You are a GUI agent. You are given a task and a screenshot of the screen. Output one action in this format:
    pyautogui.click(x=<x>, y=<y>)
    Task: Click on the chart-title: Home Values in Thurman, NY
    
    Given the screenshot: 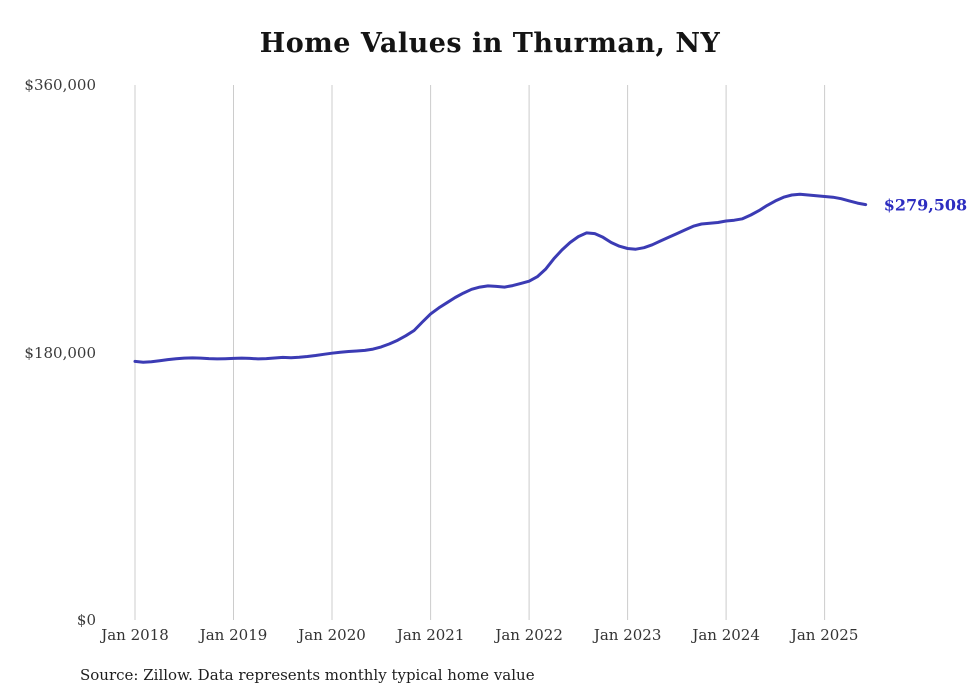 What is the action you would take?
    pyautogui.click(x=490, y=43)
    